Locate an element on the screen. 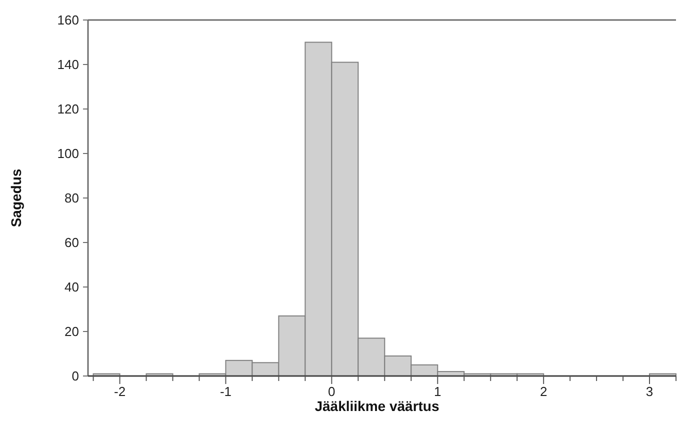 This screenshot has width=678, height=436. y-tick-label: 20 is located at coordinates (71, 332).